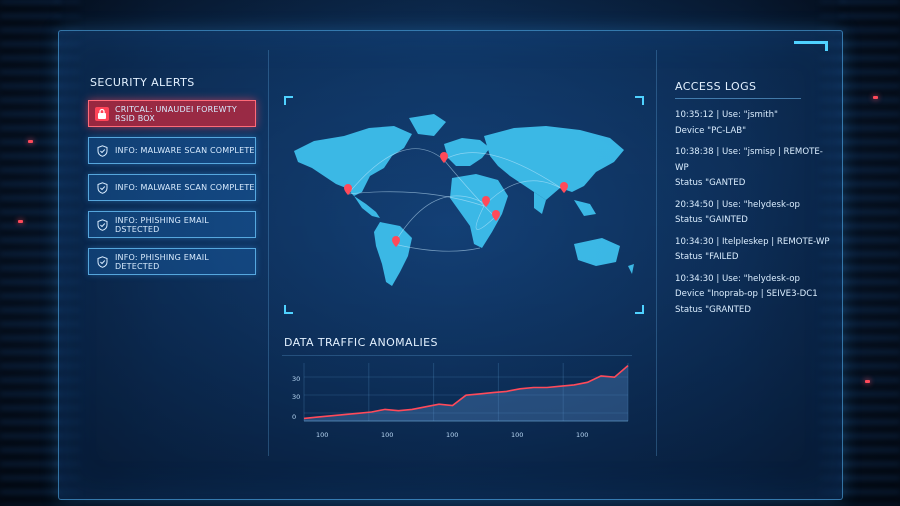  I want to click on chart-line, so click(466, 392).